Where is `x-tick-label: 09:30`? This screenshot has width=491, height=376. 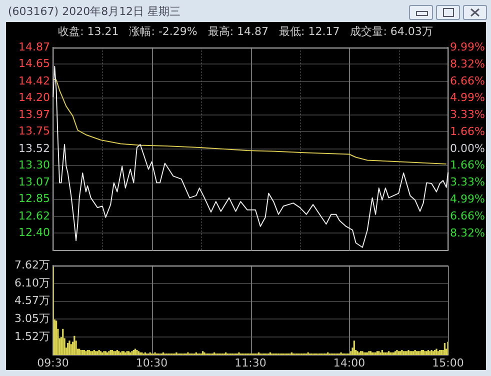
x-tick-label: 09:30 is located at coordinates (53, 363).